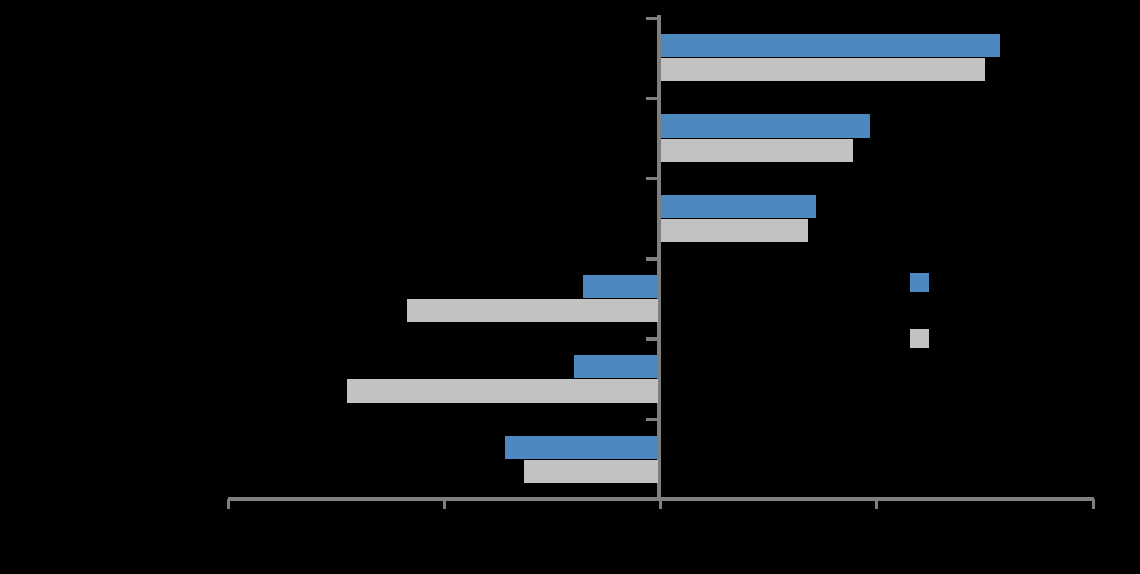  I want to click on value-axis-line, so click(661, 499).